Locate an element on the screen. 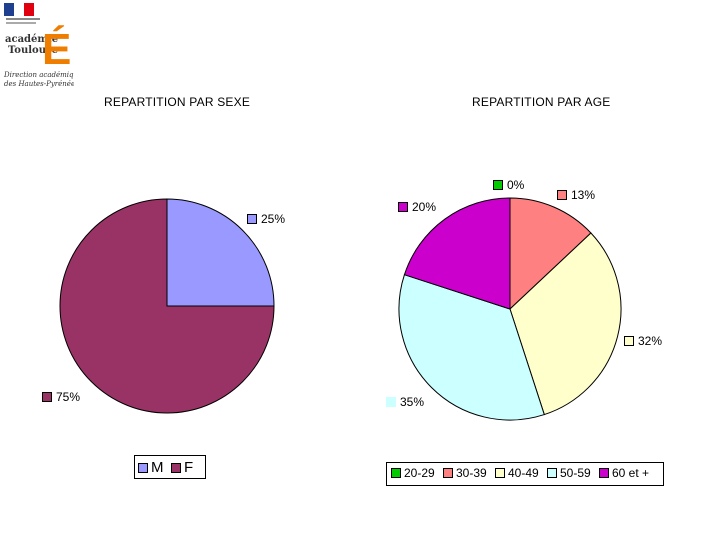 This screenshot has width=720, height=540. legend-item-40-49: 40-49 is located at coordinates (517, 473).